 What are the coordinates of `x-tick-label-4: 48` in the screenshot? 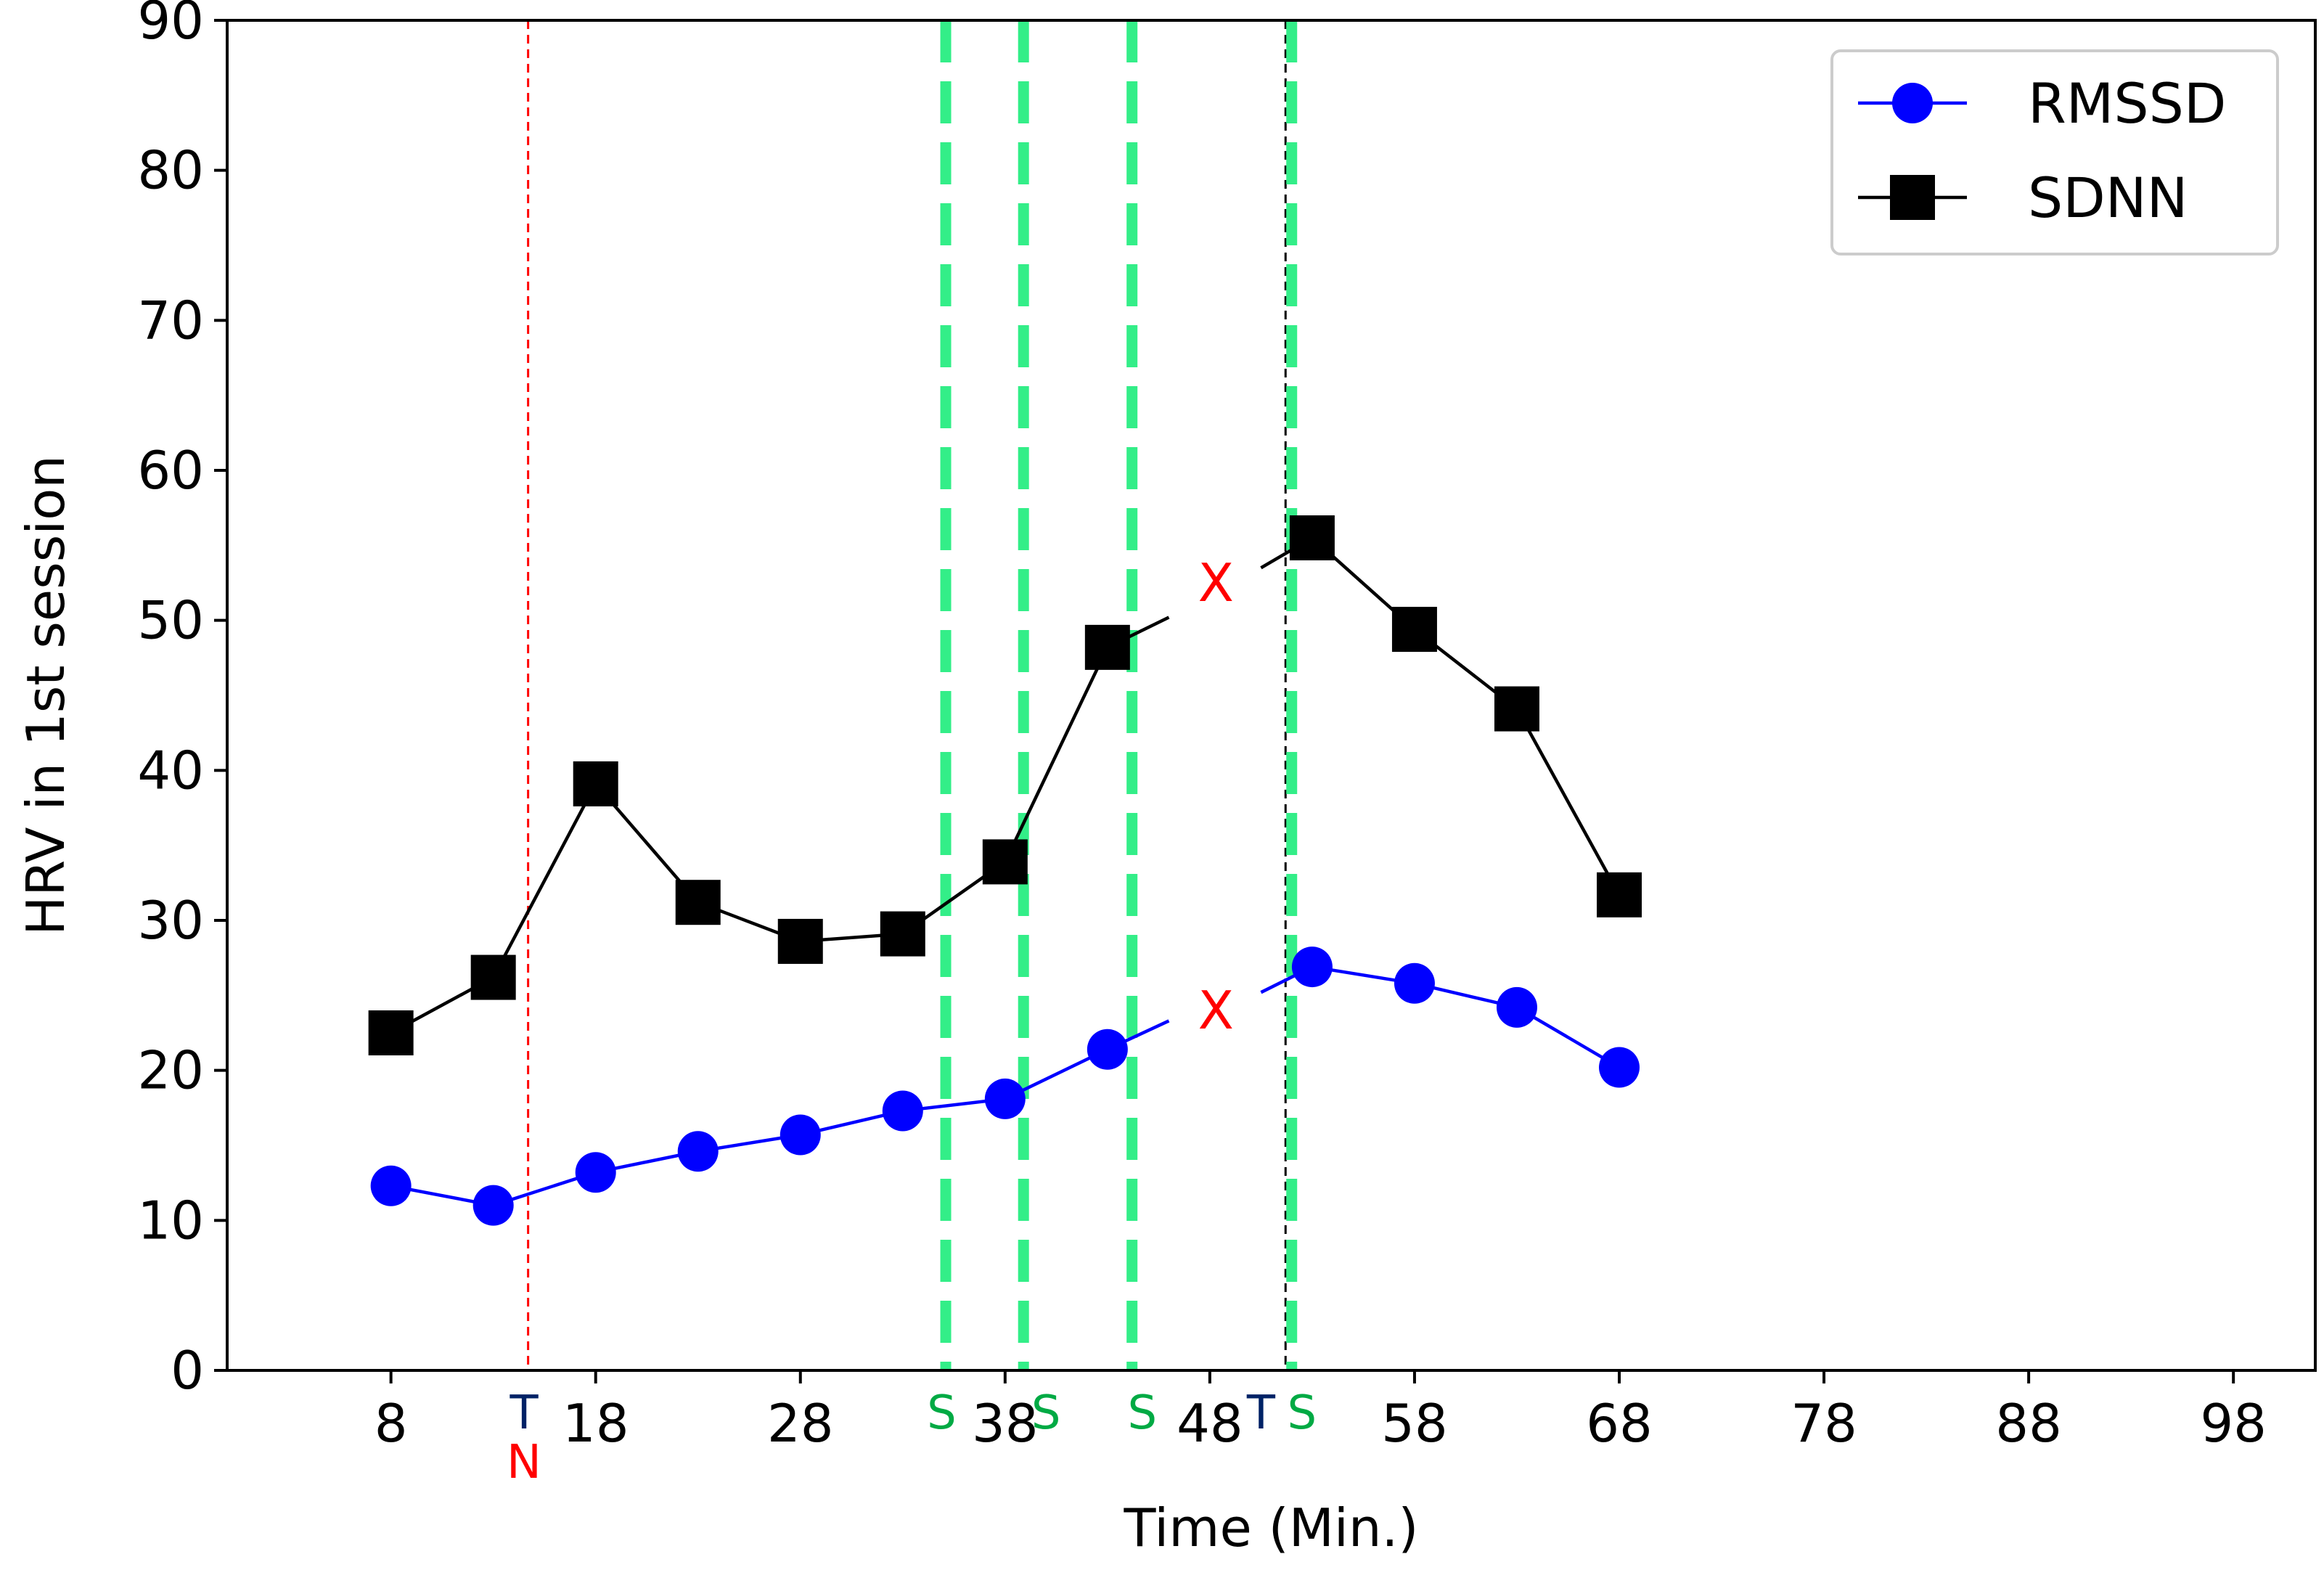 It's located at (1210, 1423).